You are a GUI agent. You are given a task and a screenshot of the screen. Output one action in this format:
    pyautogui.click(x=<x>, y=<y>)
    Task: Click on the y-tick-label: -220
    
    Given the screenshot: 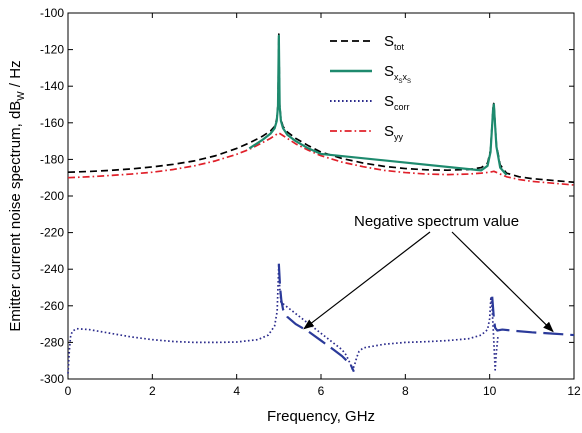 What is the action you would take?
    pyautogui.click(x=52, y=233)
    